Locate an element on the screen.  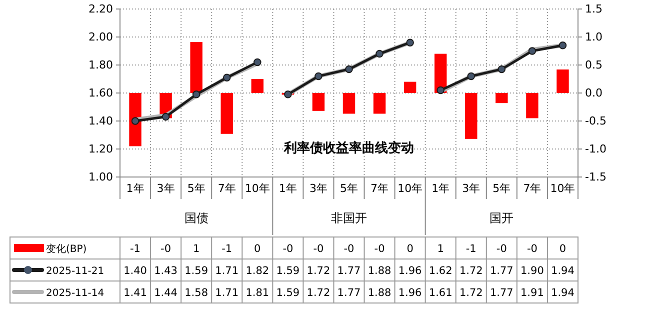
legend-label: 2025-11-21 is located at coordinates (75, 271).